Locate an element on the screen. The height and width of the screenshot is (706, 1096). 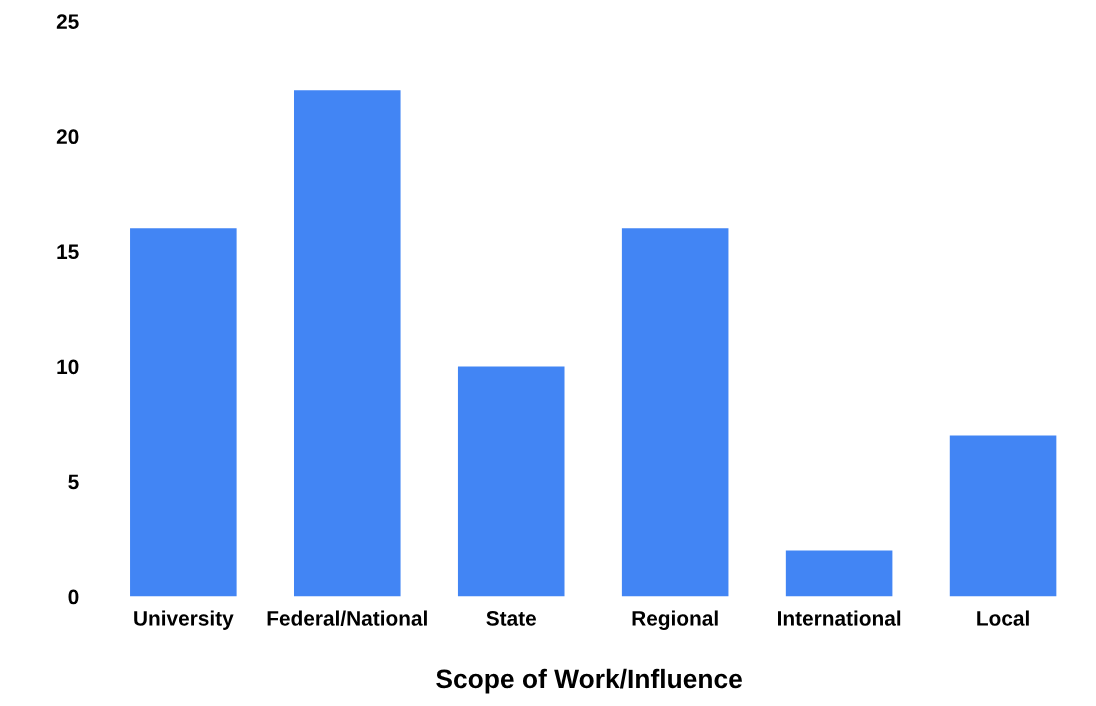
x-tick-label: Local is located at coordinates (1003, 618).